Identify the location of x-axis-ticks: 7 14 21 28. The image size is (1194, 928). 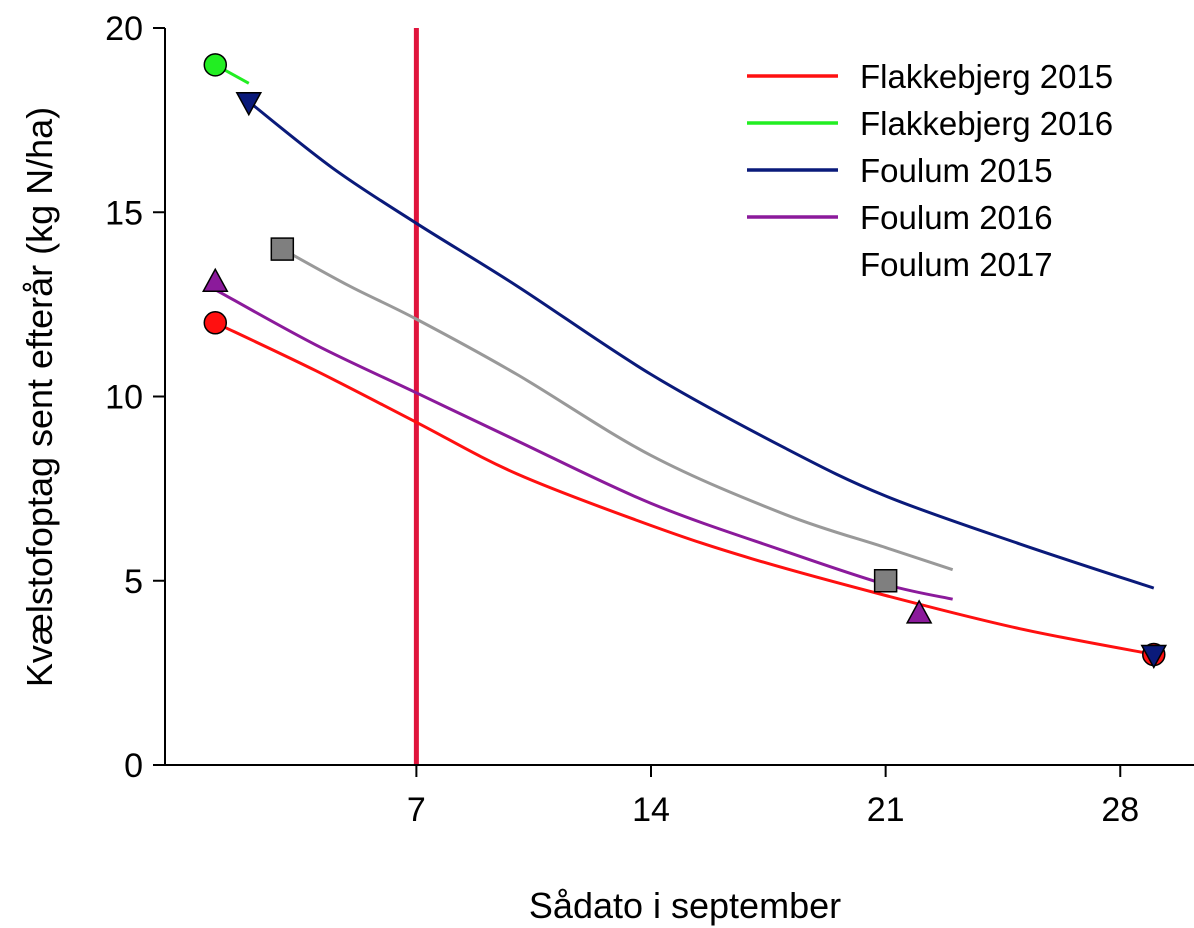
(773, 797).